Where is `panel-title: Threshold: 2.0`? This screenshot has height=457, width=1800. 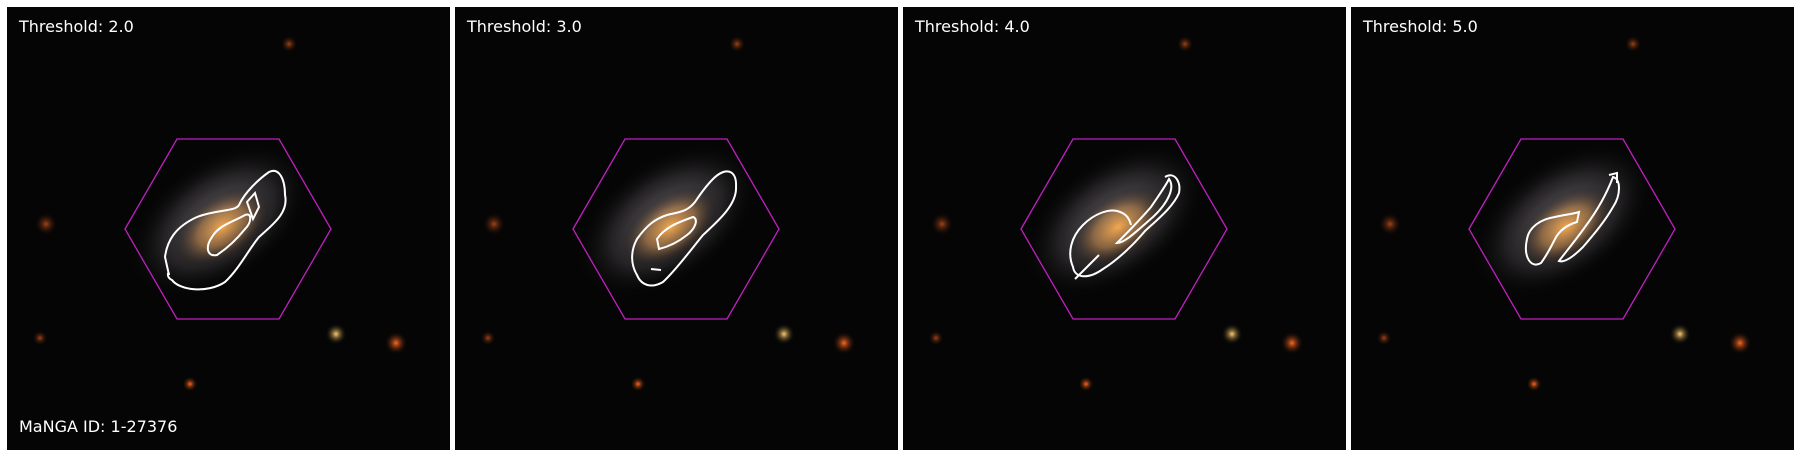 panel-title: Threshold: 2.0 is located at coordinates (76, 26).